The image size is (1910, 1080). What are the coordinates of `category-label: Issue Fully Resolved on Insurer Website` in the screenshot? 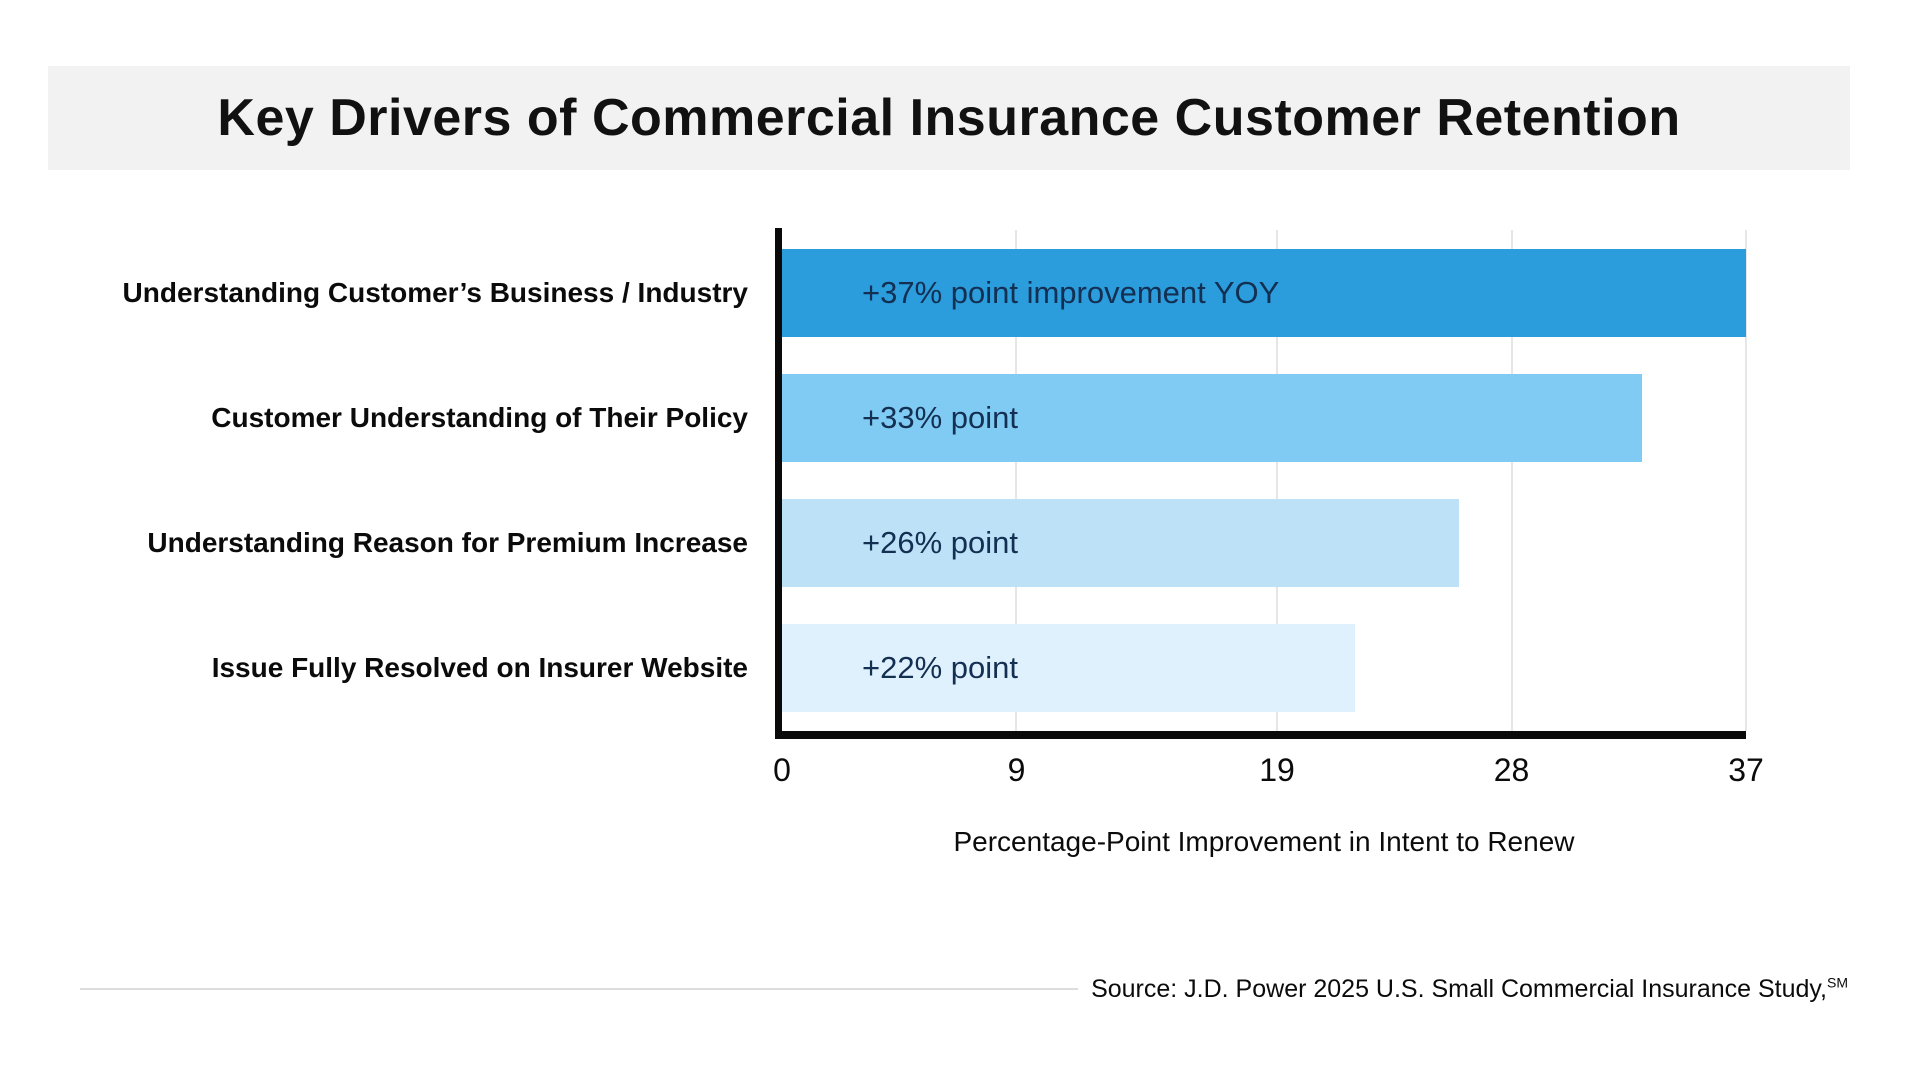 It's located at (479, 668).